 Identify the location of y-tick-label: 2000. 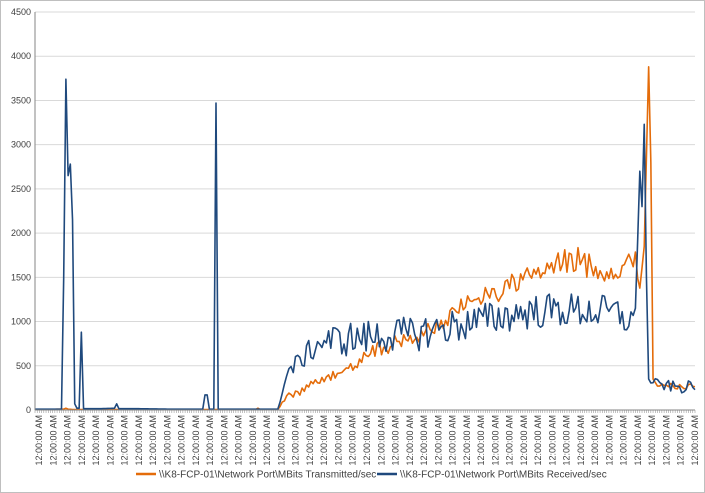
(21, 233).